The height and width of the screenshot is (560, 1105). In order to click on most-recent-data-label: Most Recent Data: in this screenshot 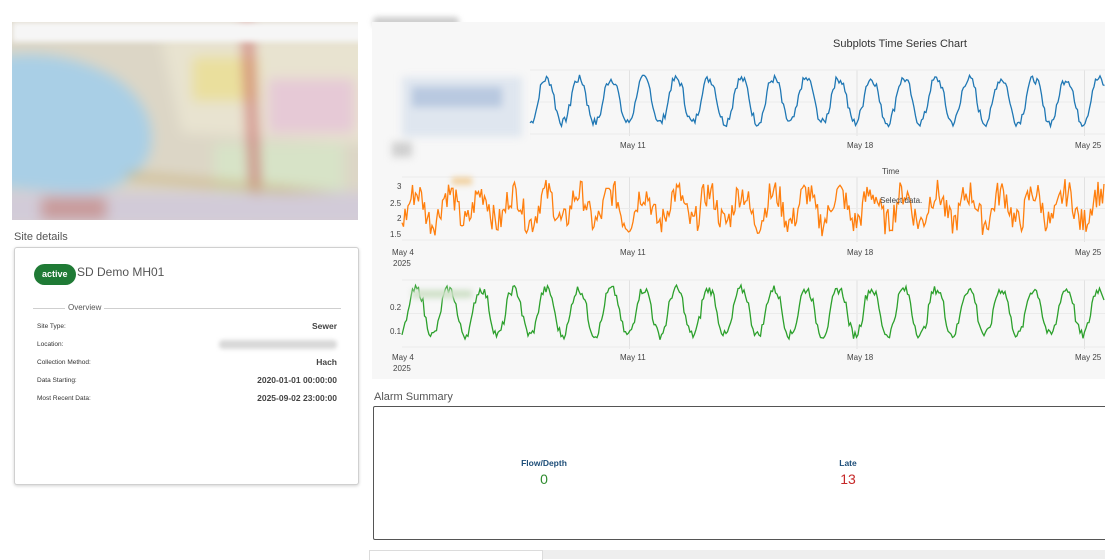, I will do `click(64, 398)`.